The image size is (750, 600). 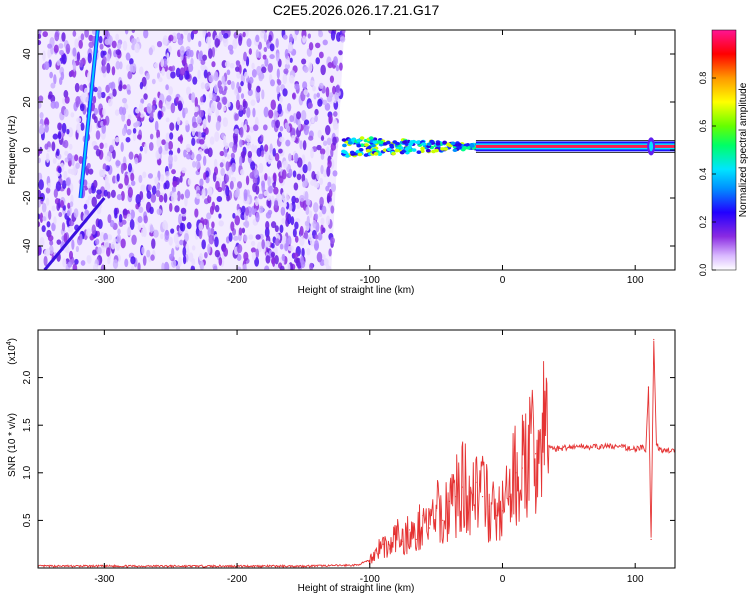 What do you see at coordinates (104, 579) in the screenshot?
I see `x-tick-label: -300` at bounding box center [104, 579].